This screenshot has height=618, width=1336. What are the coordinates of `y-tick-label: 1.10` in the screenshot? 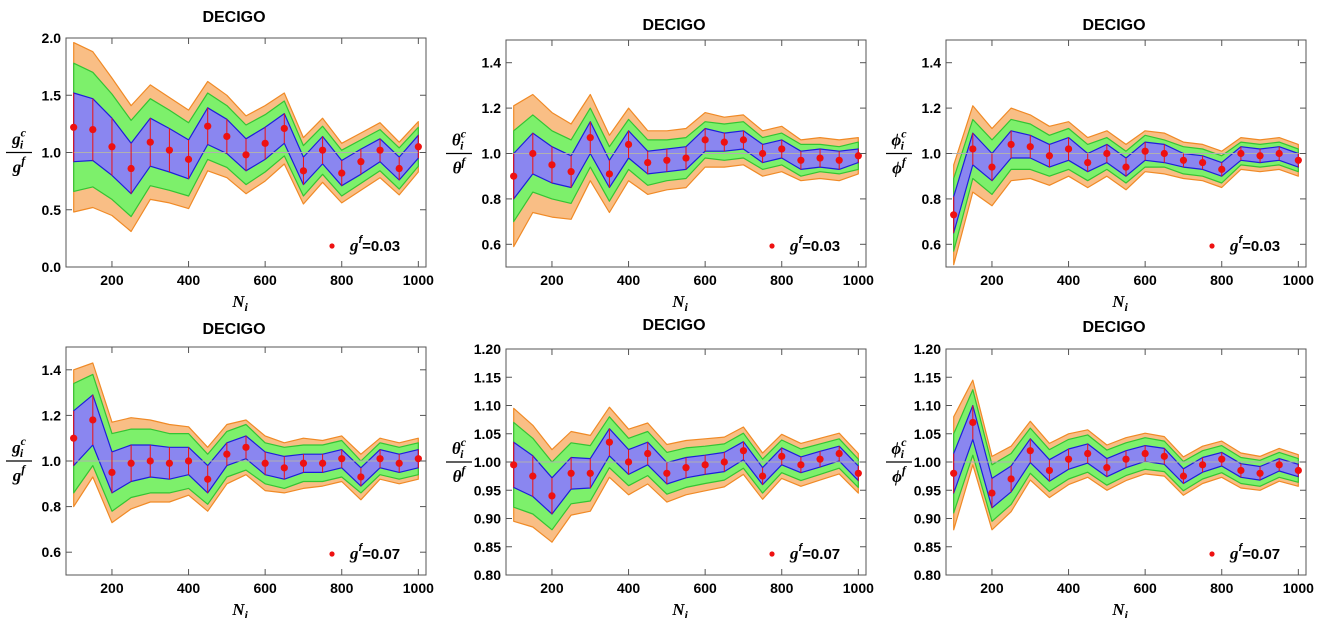 It's located at (927, 406).